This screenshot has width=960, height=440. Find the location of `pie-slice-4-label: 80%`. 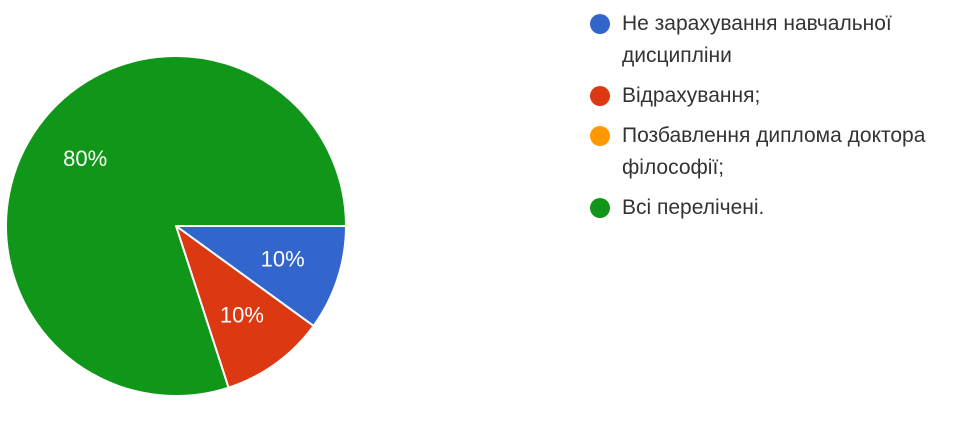

pie-slice-4-label: 80% is located at coordinates (85, 158).